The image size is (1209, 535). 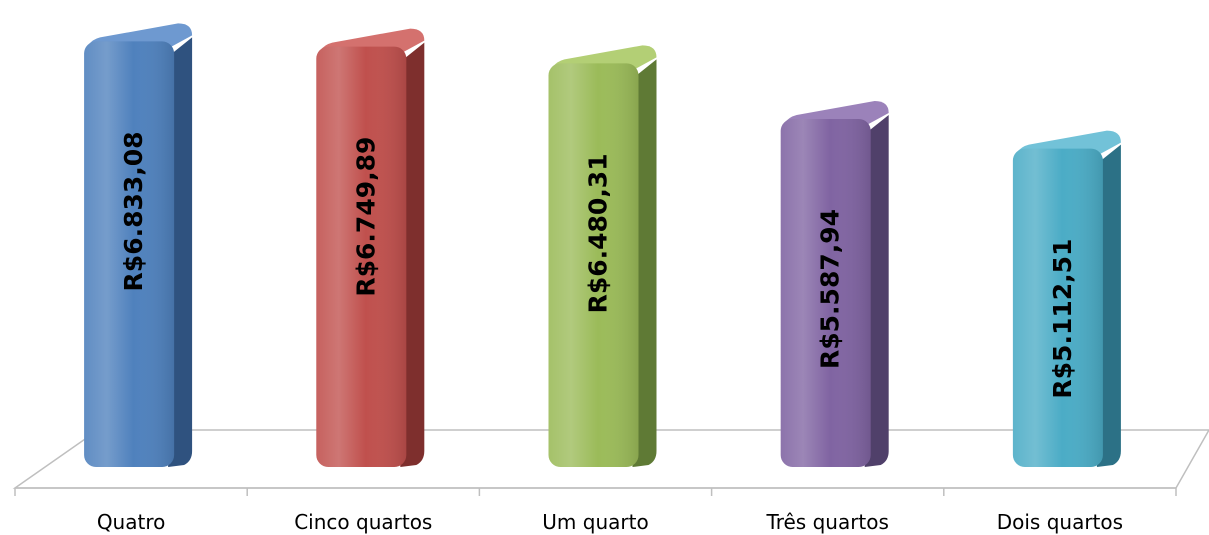 What do you see at coordinates (1062, 319) in the screenshot?
I see `value-label: R$5.112,51` at bounding box center [1062, 319].